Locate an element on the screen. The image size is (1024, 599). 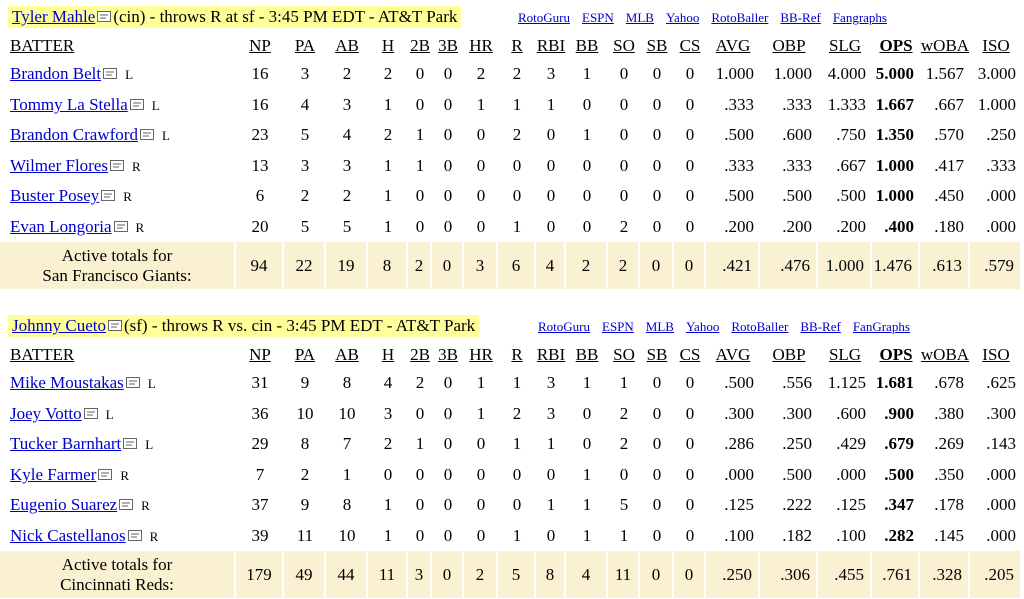
pitcher-name-link: Tyler Mahle is located at coordinates (54, 16).